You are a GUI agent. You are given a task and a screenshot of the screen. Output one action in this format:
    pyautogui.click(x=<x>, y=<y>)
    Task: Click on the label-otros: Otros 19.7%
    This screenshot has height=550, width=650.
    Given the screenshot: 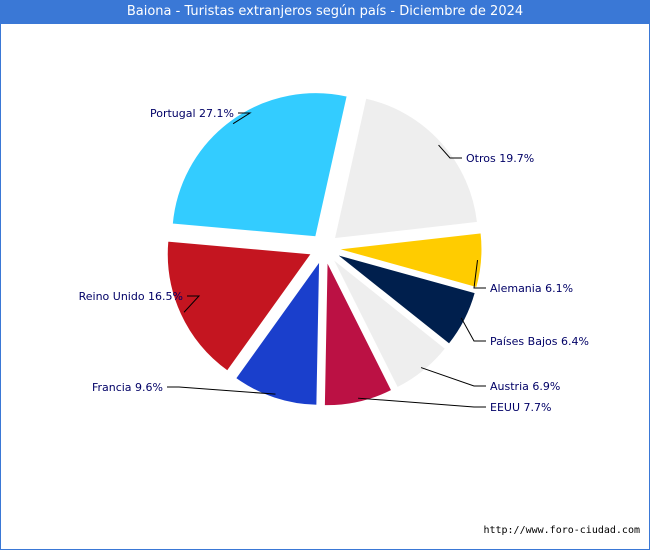 What is the action you would take?
    pyautogui.click(x=500, y=158)
    